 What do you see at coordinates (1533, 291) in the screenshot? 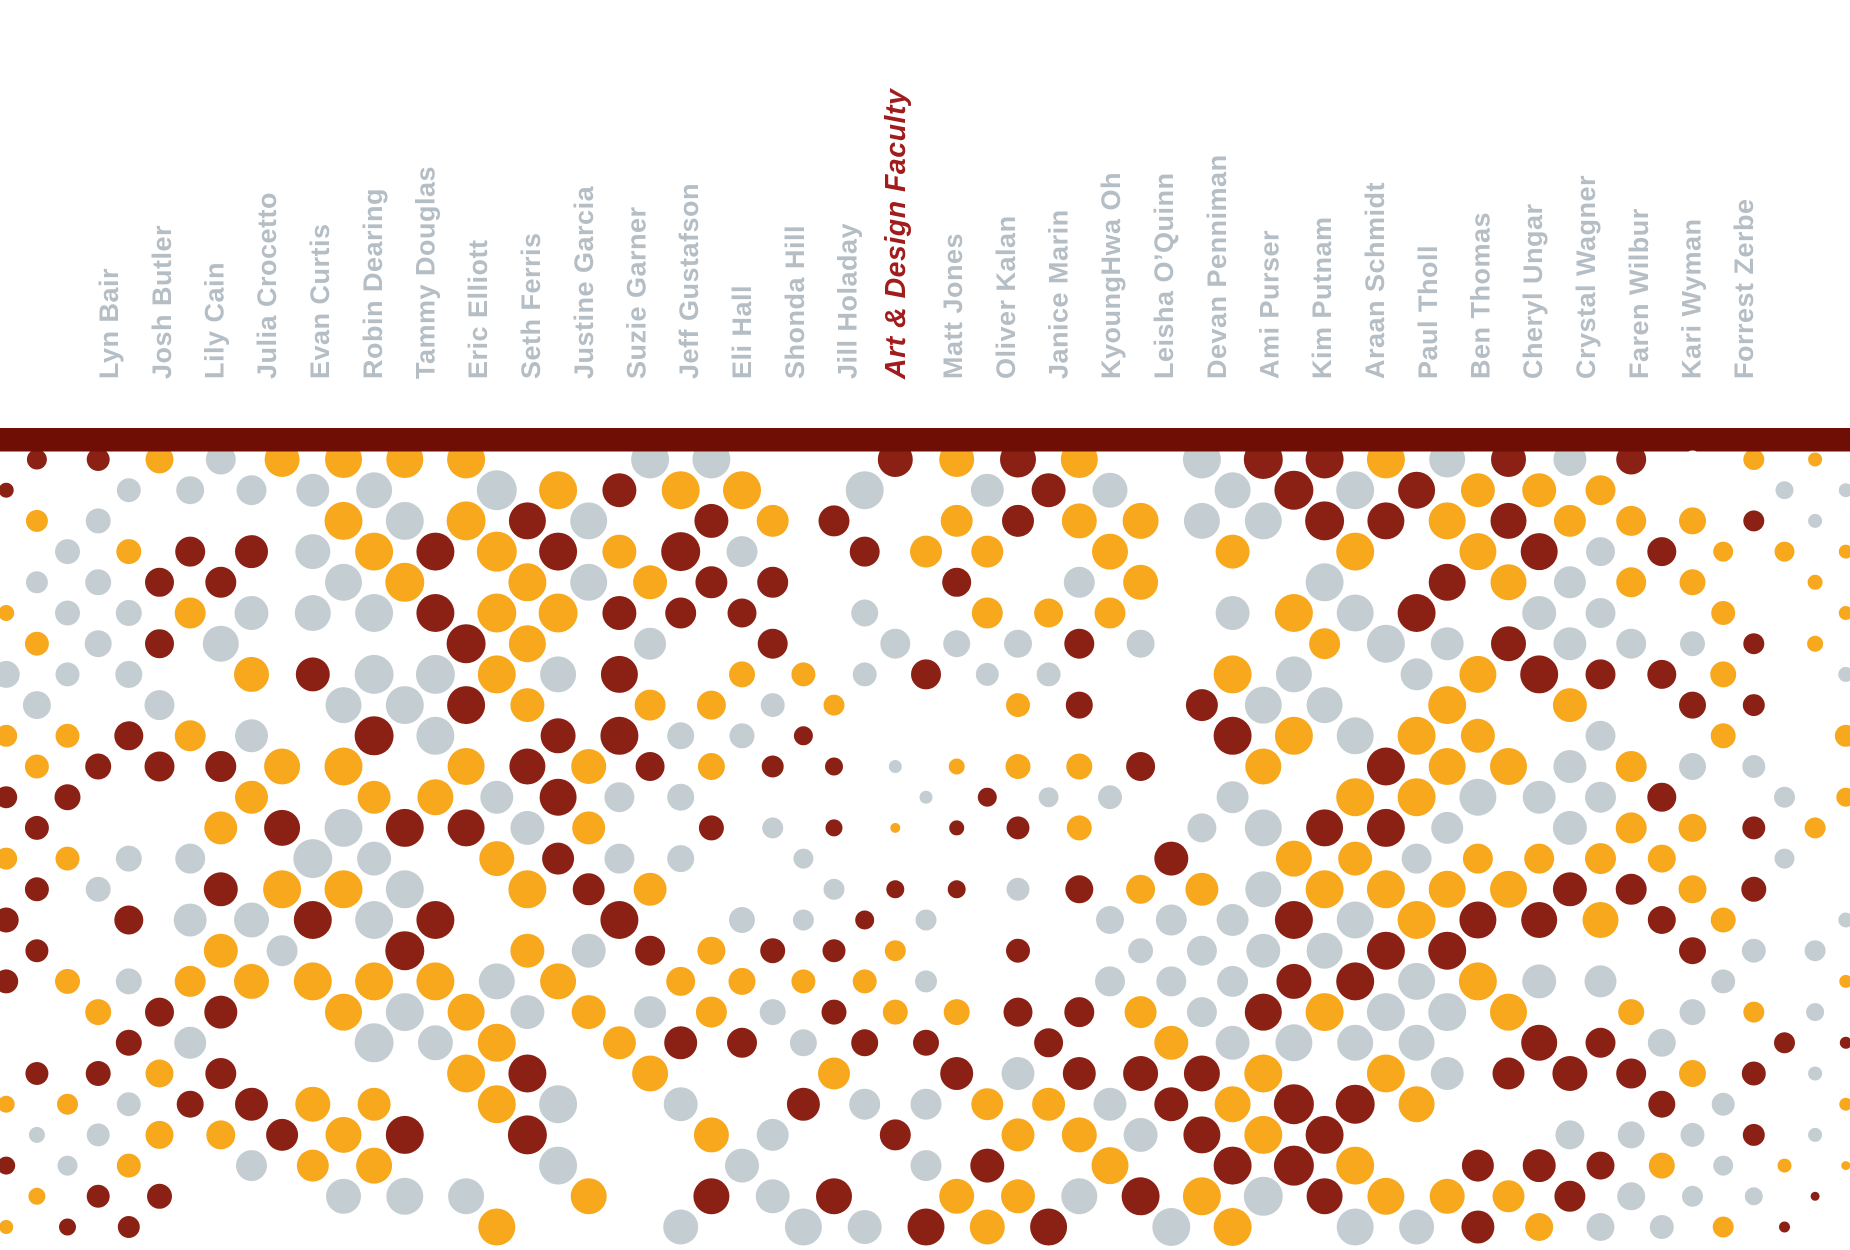
I see `svg-text: Cheryl Ungar` at bounding box center [1533, 291].